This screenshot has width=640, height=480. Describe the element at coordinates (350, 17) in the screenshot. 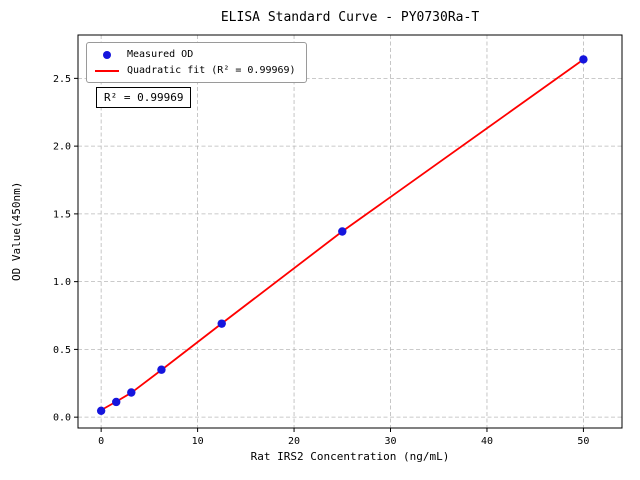

I see `chart-title: ELISA Standard Curve - PY0730Ra-T` at that location.